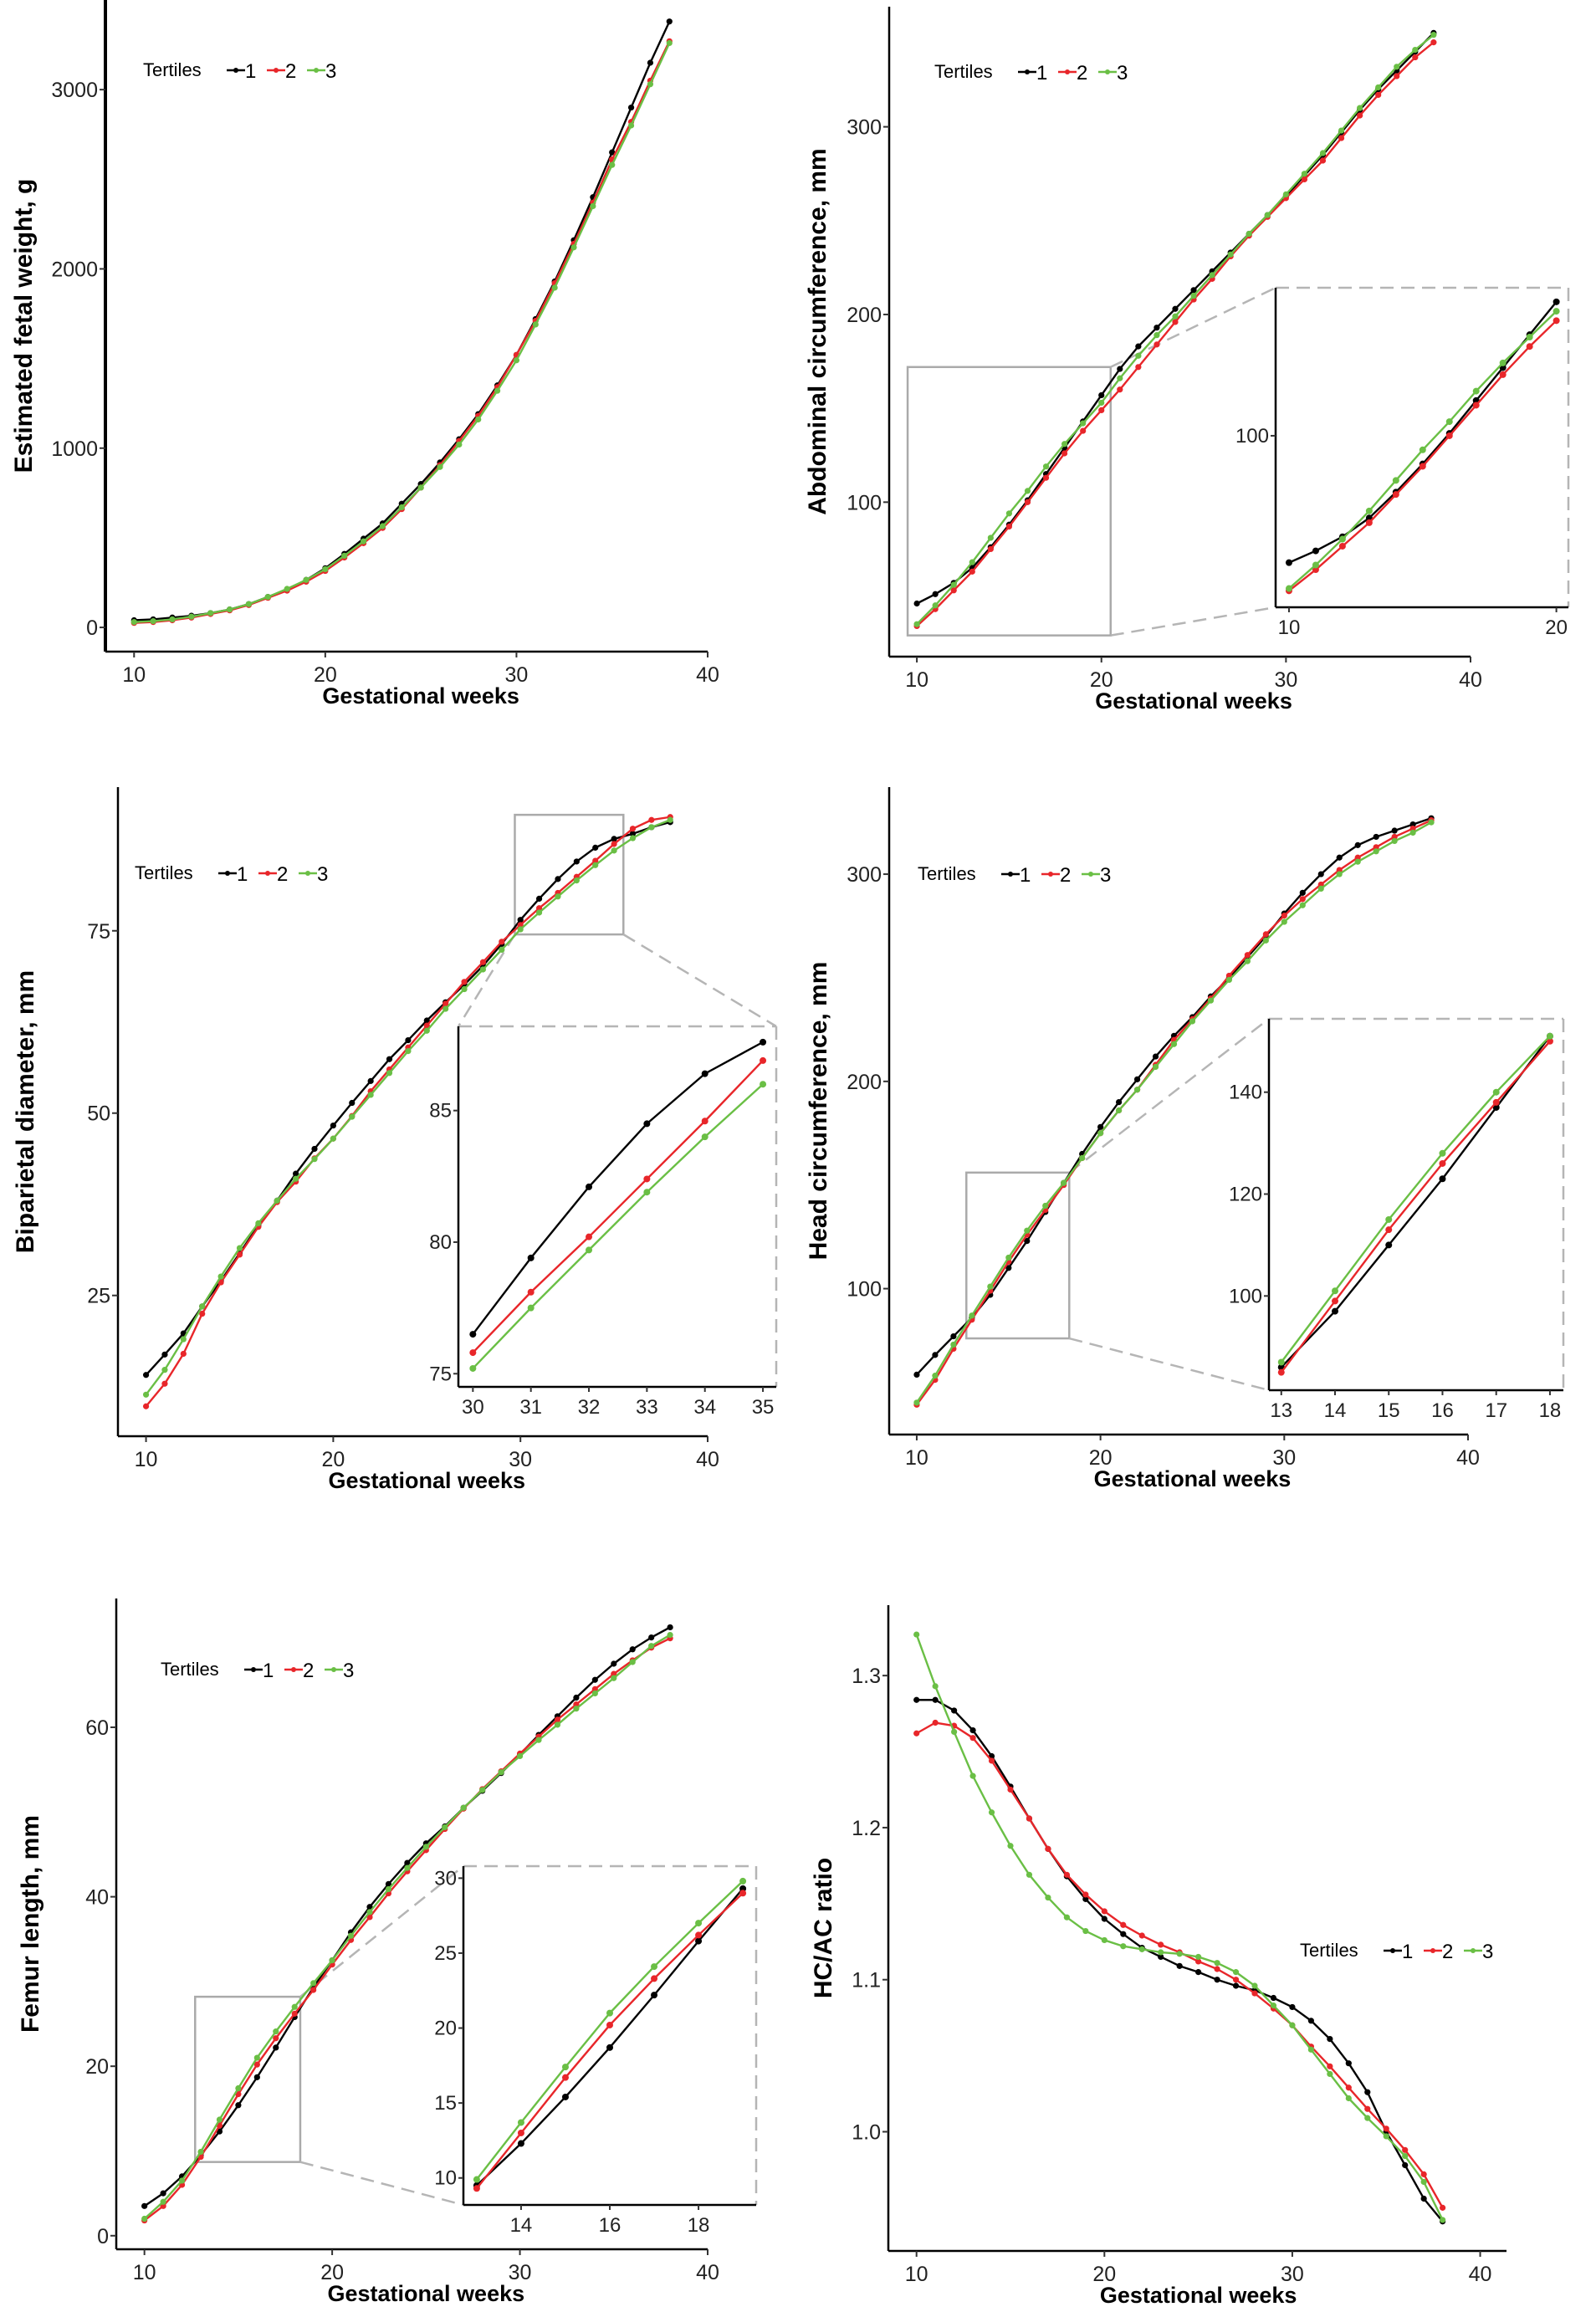 This screenshot has width=1596, height=2312. Describe the element at coordinates (427, 1480) in the screenshot. I see `x-axis-title: Gestational weeks` at that location.